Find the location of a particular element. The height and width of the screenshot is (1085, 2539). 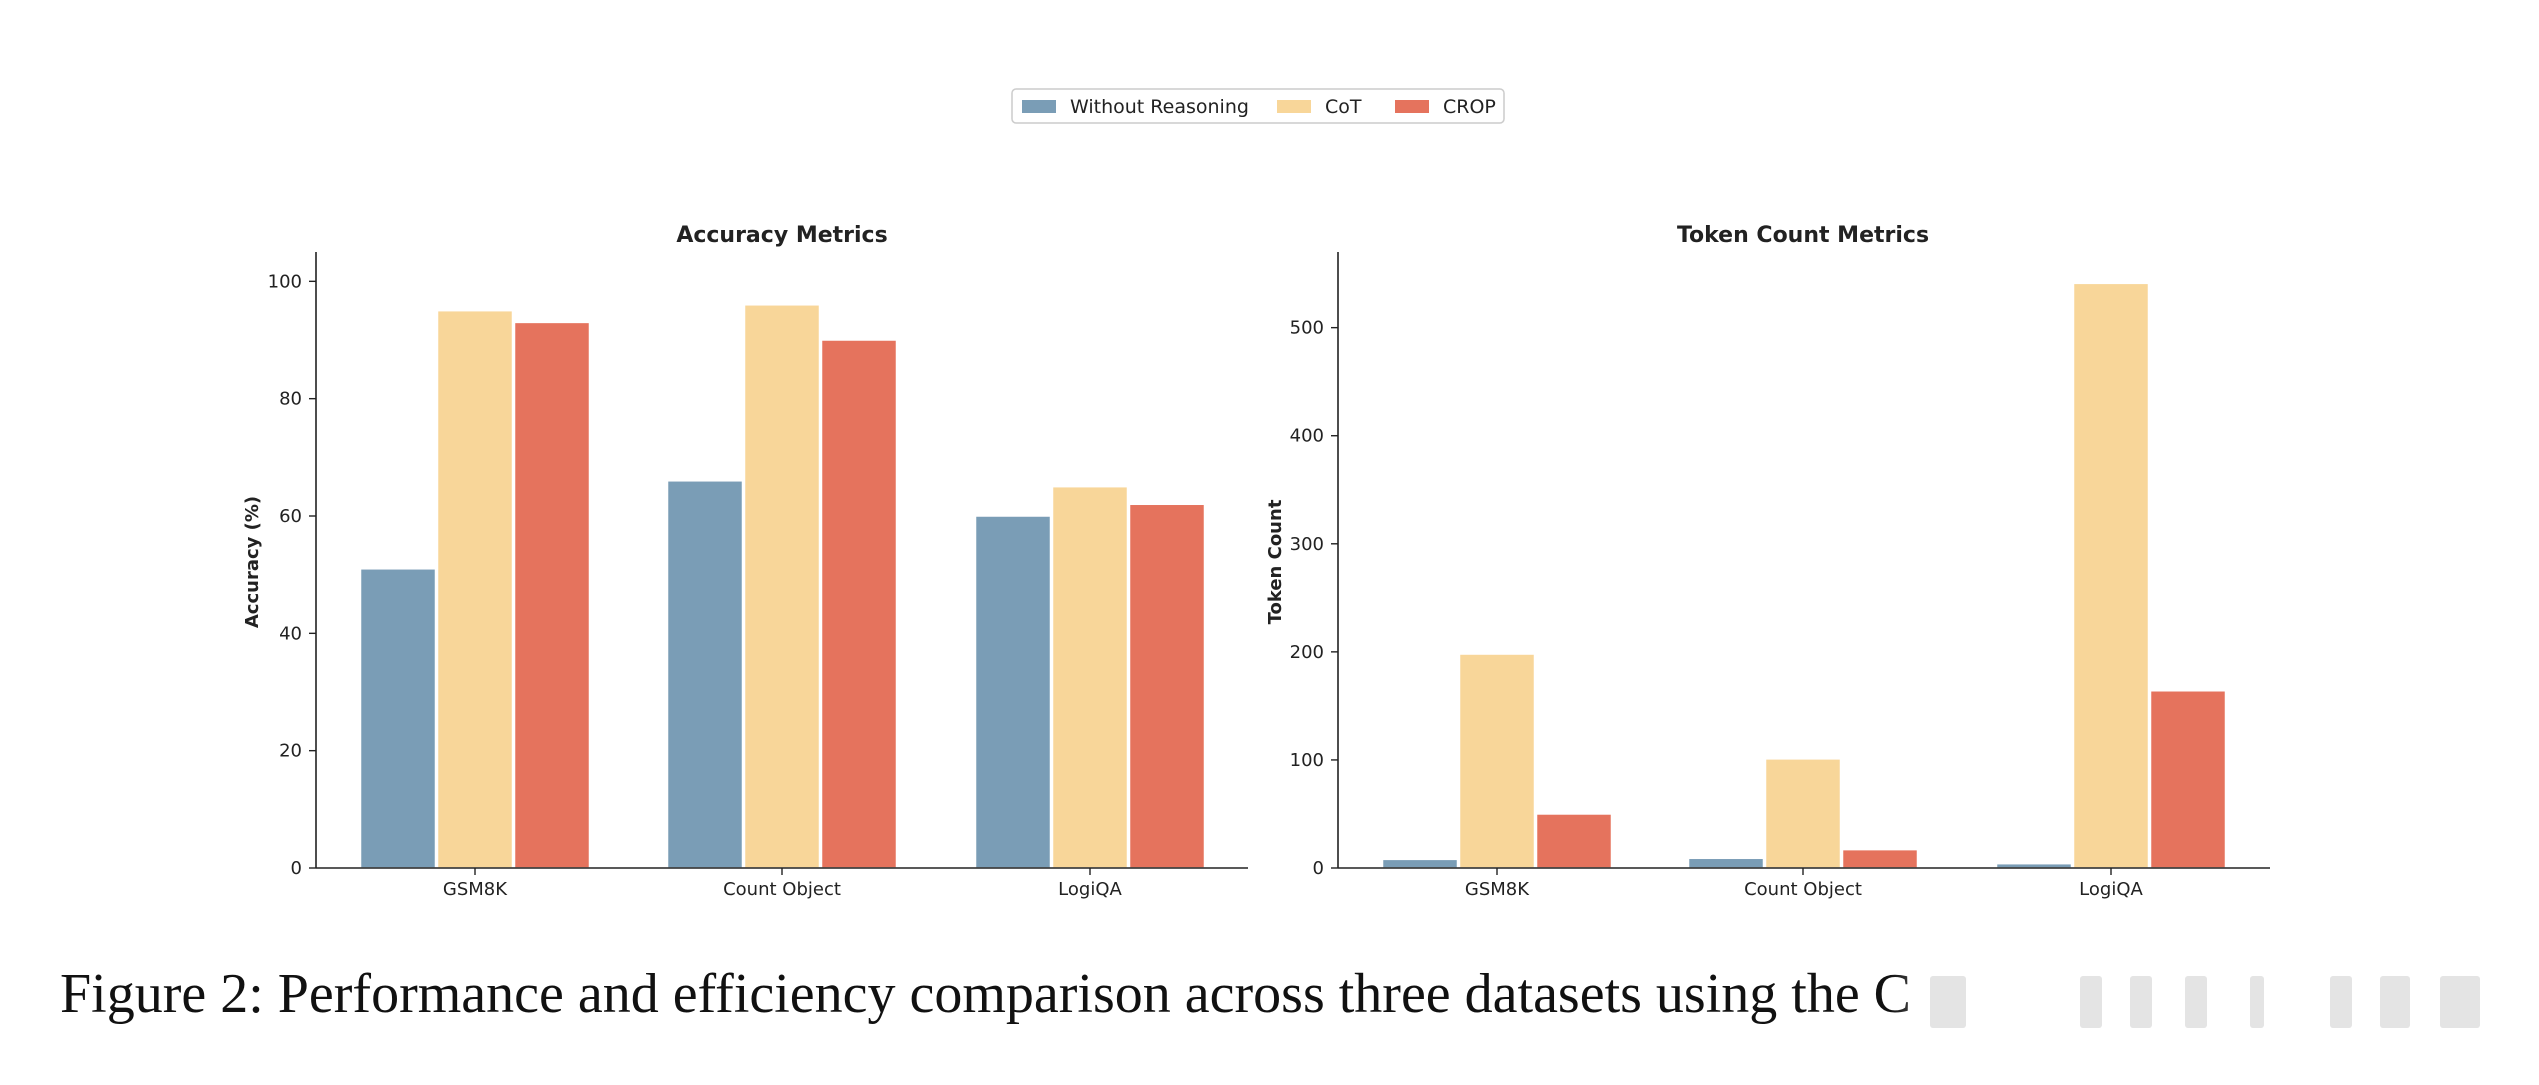

y-tick-label: 80 is located at coordinates (290, 399).